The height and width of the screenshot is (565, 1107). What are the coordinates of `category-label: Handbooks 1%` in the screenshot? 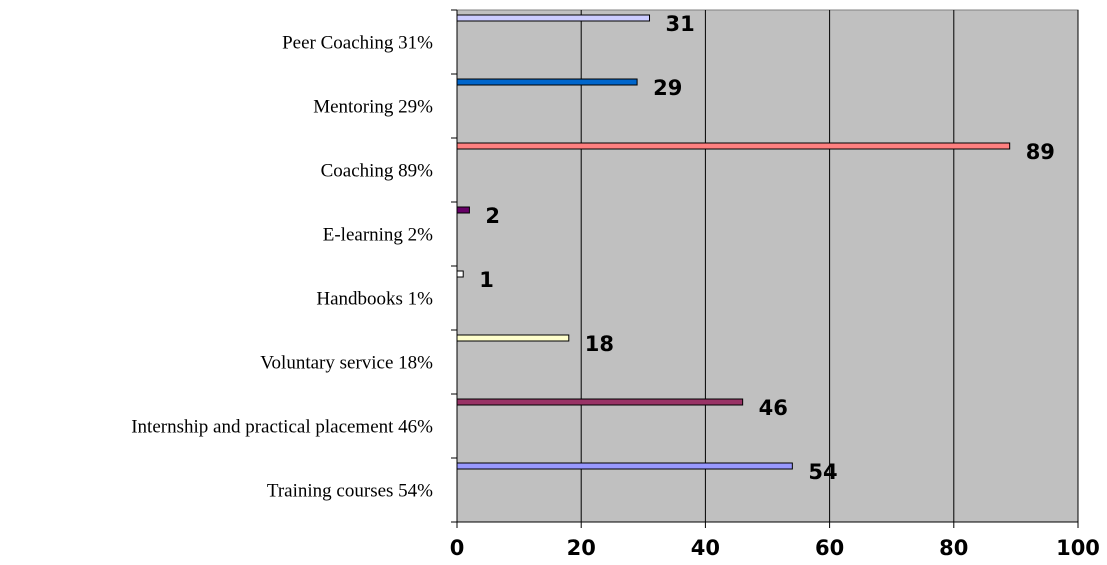 It's located at (374, 298).